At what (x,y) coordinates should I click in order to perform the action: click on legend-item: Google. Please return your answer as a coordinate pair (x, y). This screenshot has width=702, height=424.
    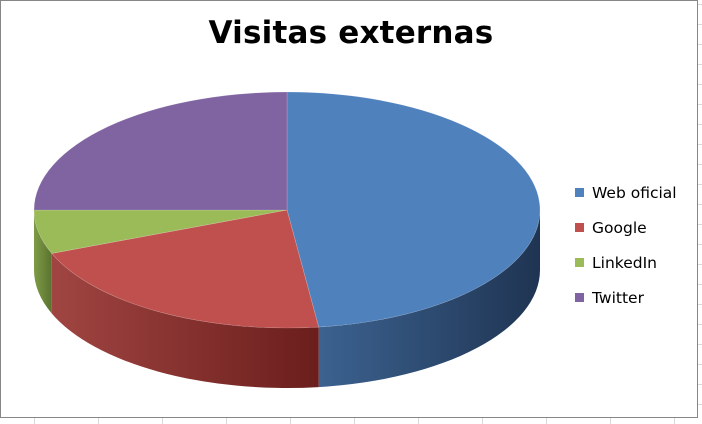
    Looking at the image, I should click on (626, 227).